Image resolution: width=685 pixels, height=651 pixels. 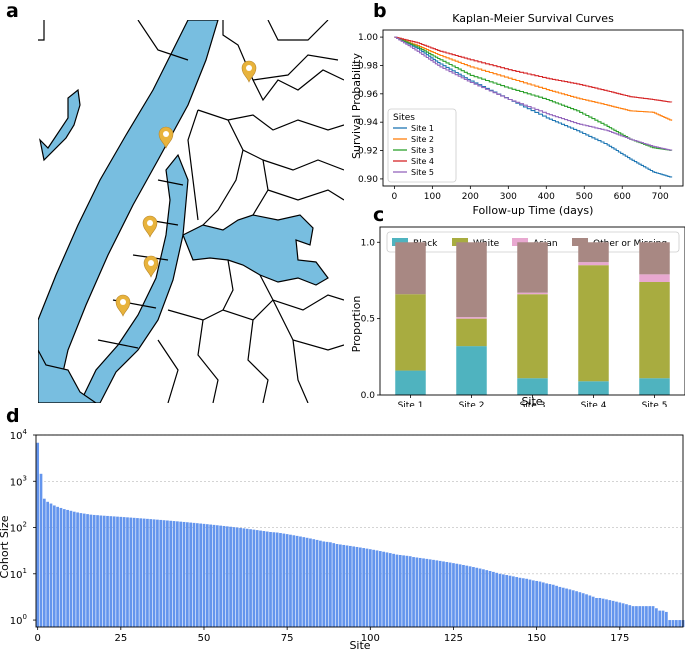 I want to click on cohort-xlabel: Site, so click(x=359, y=645).